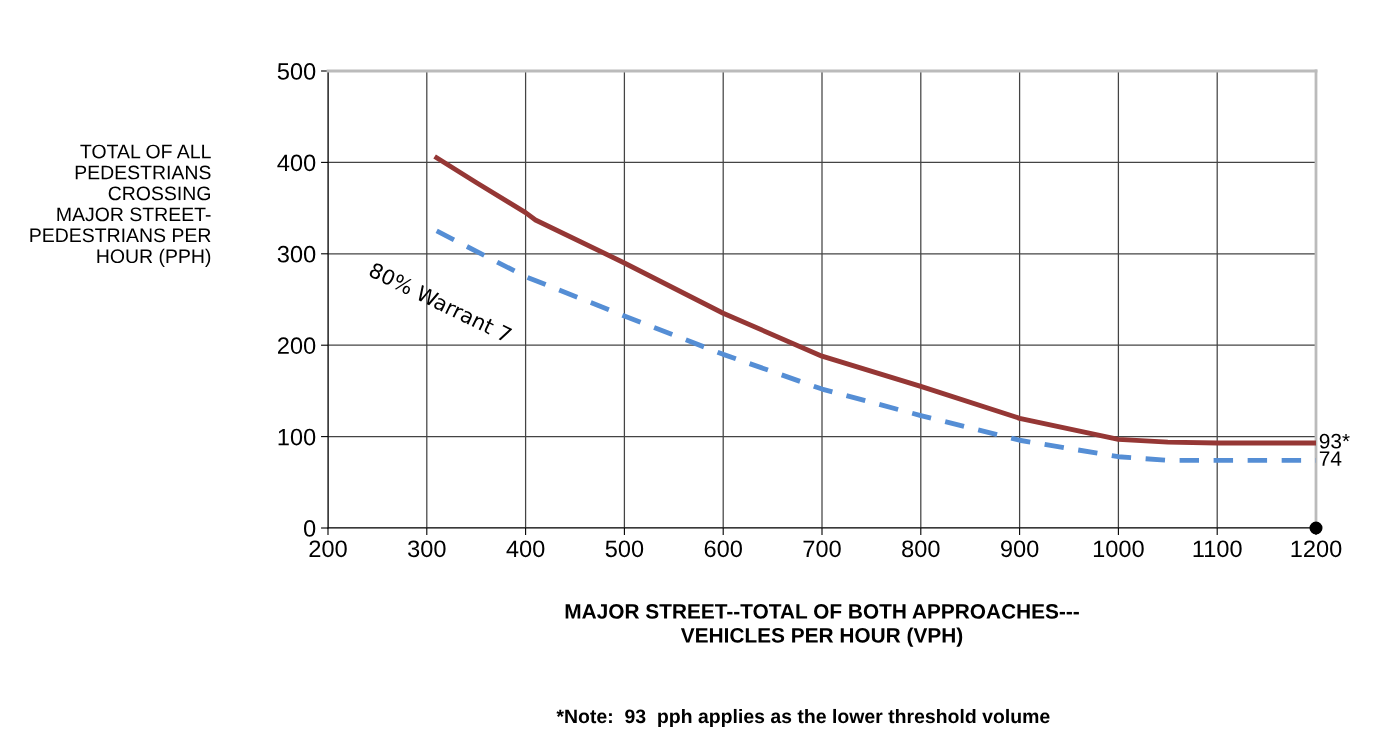  Describe the element at coordinates (1334, 441) in the screenshot. I see `annotation: 93*` at that location.